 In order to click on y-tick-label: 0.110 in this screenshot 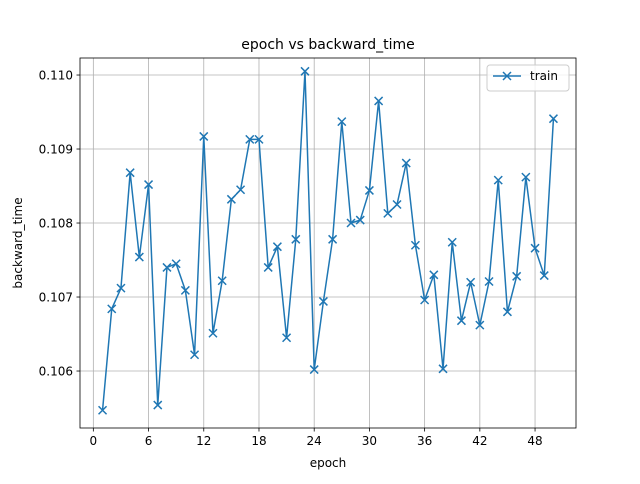, I will do `click(56, 75)`.